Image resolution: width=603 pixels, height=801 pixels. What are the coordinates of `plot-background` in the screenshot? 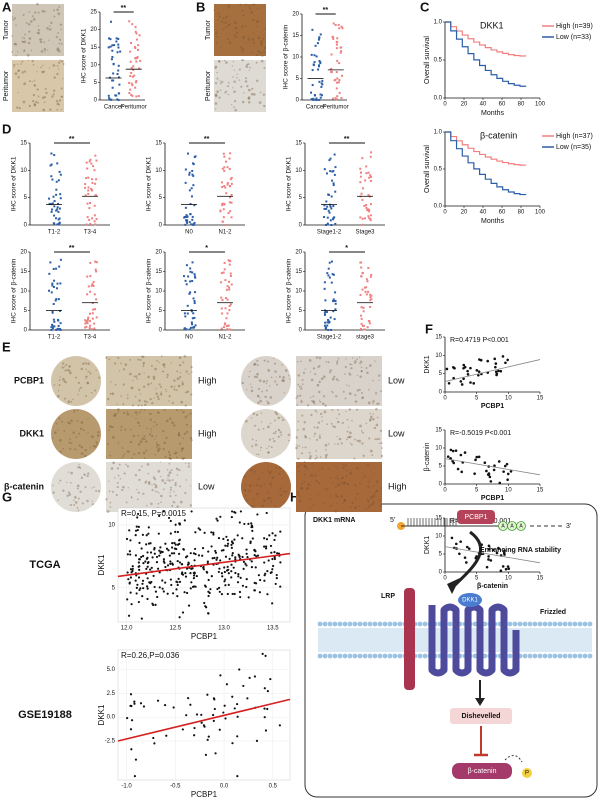 It's located at (204, 715).